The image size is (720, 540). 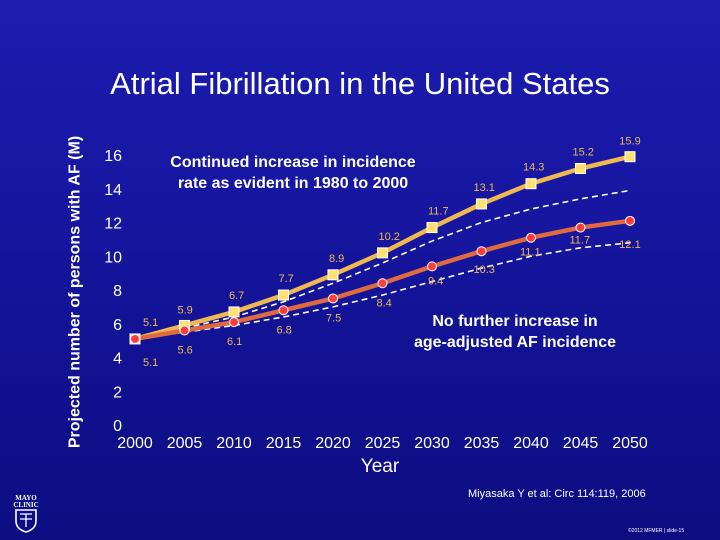 What do you see at coordinates (360, 83) in the screenshot?
I see `slide-title: Atrial Fibrillation in the United States` at bounding box center [360, 83].